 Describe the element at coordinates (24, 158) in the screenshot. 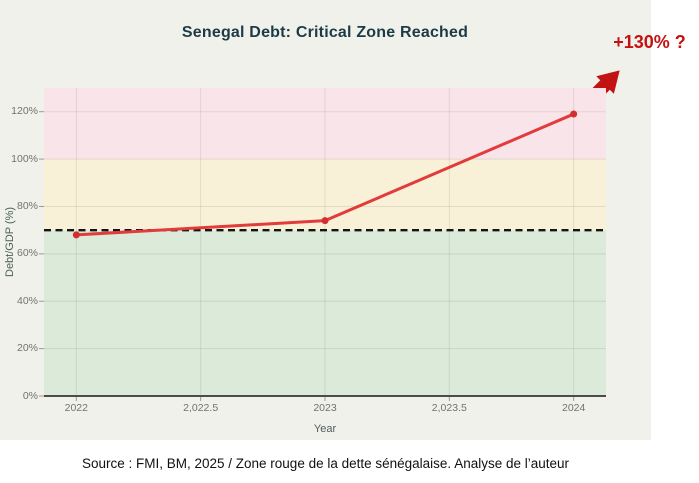

I see `y-tick-label: 100%` at that location.